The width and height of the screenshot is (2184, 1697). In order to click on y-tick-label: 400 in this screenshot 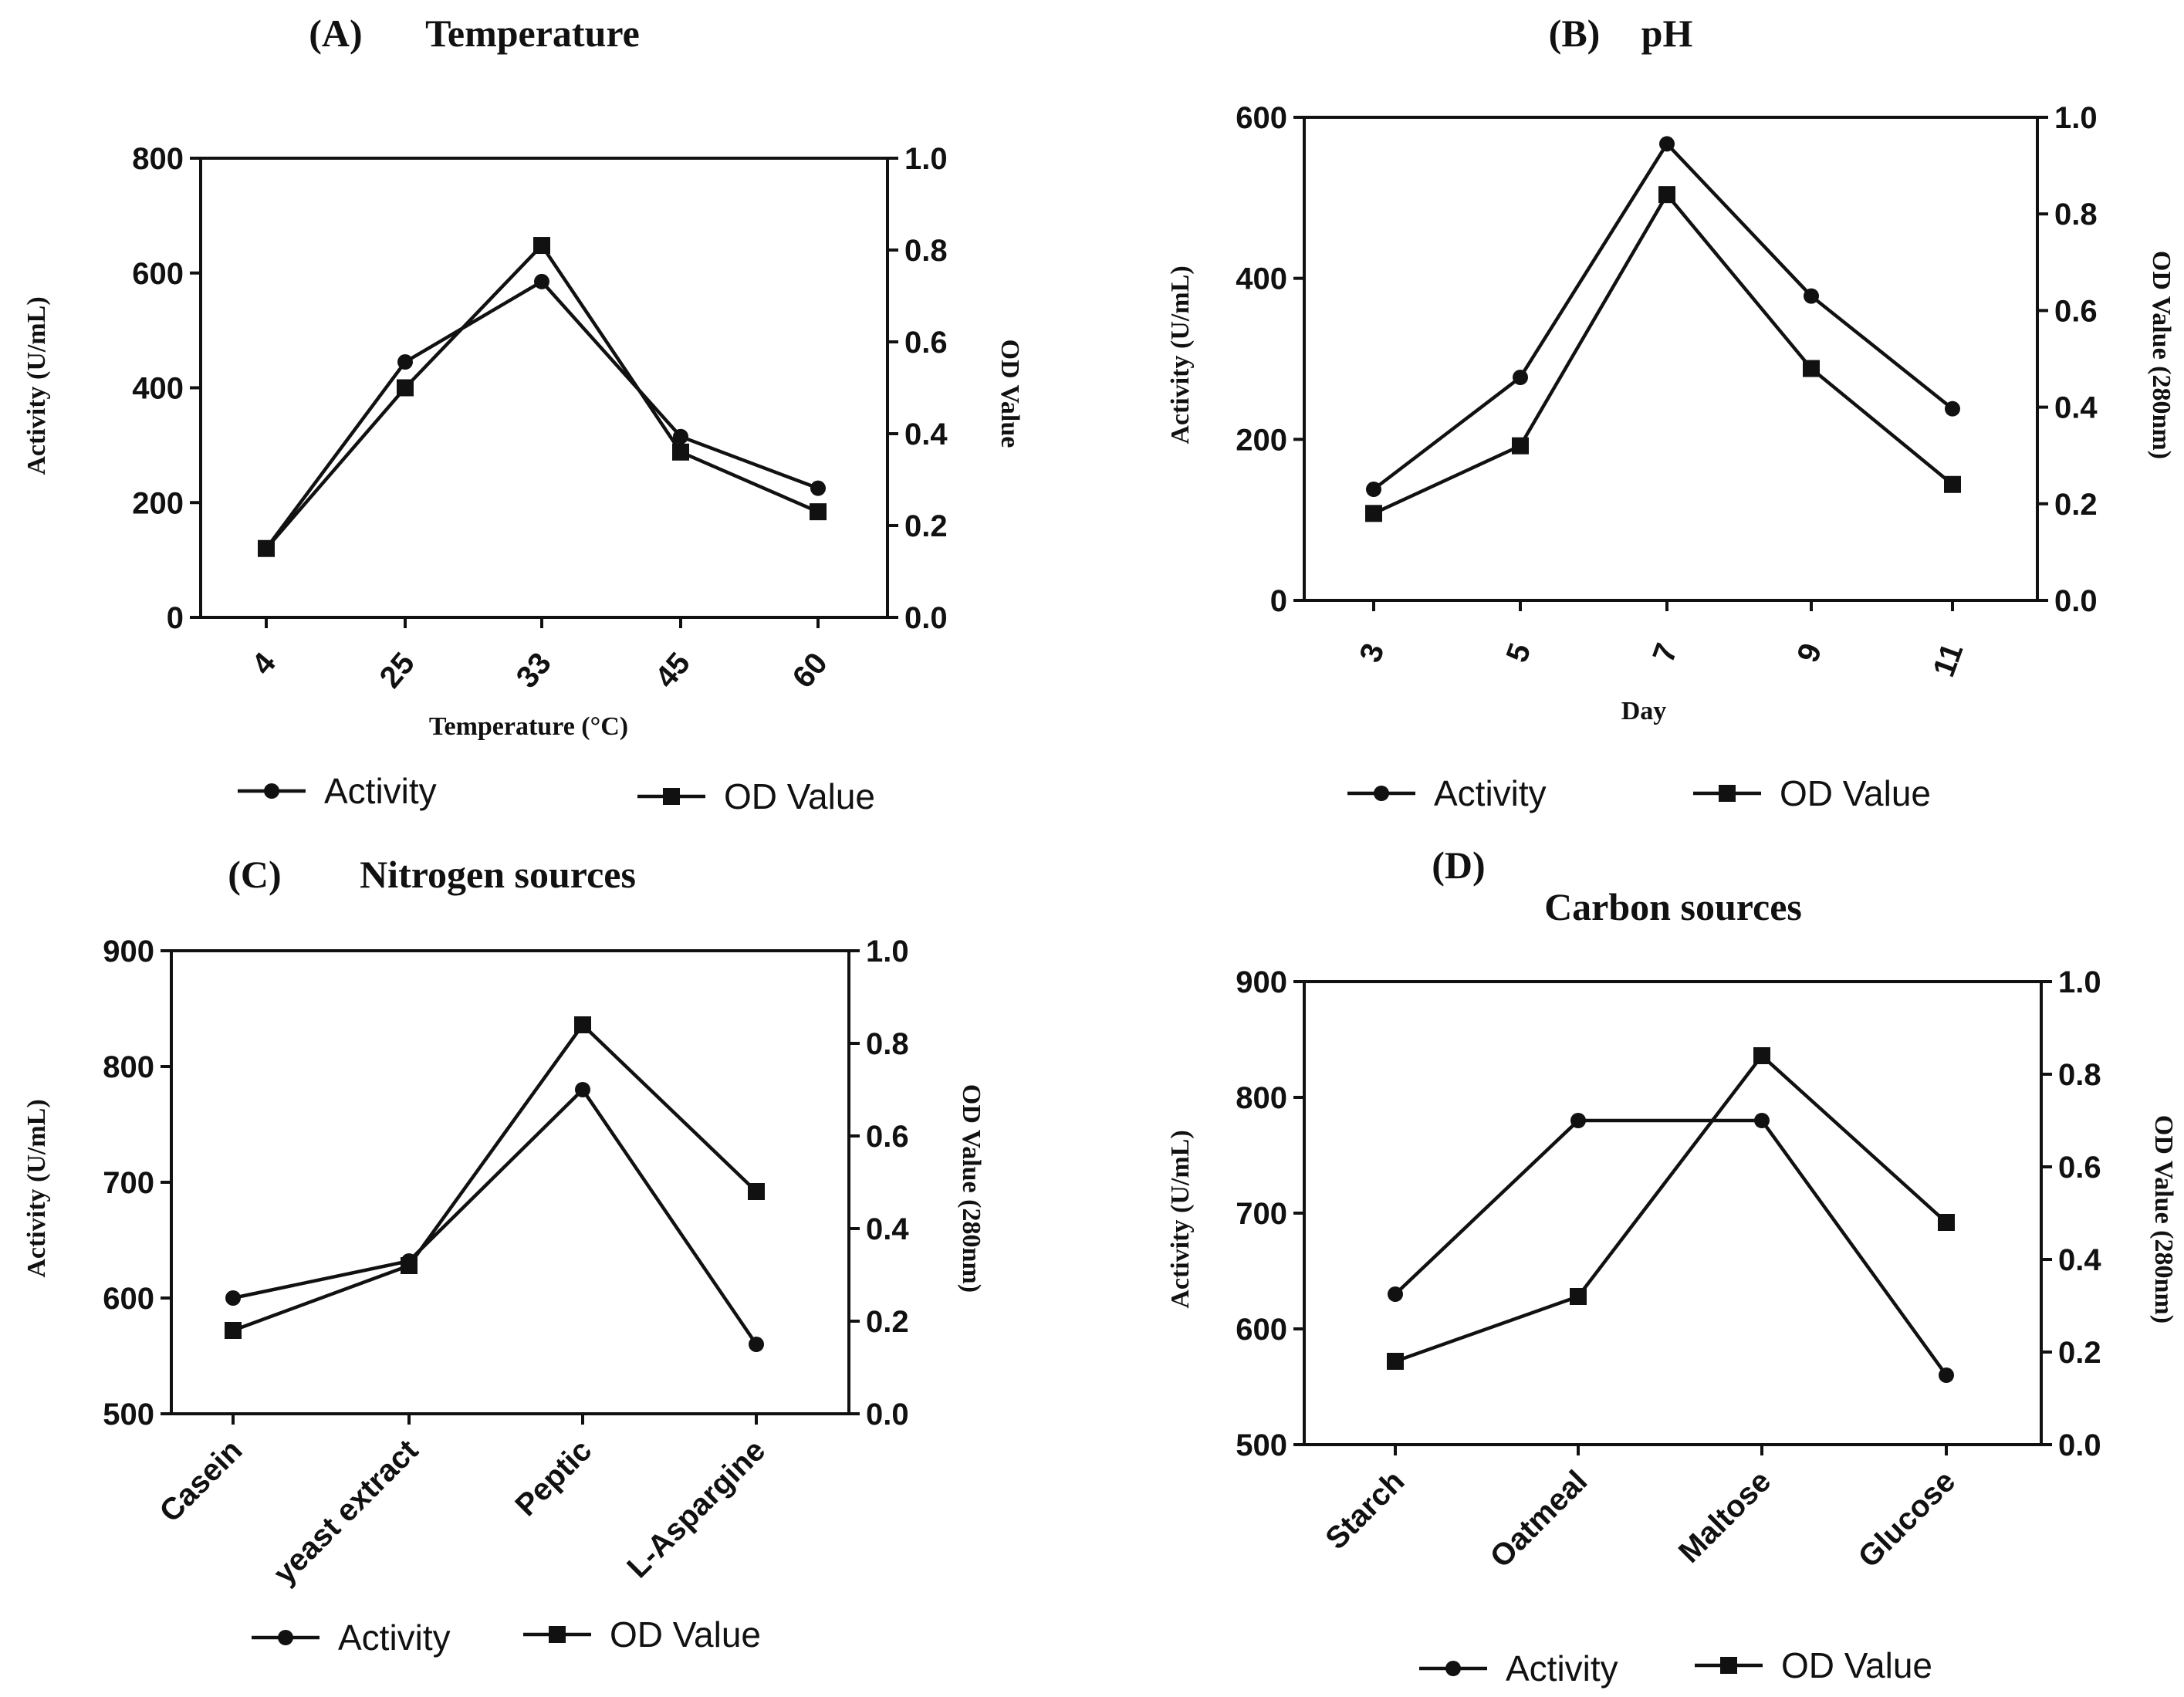, I will do `click(1261, 279)`.